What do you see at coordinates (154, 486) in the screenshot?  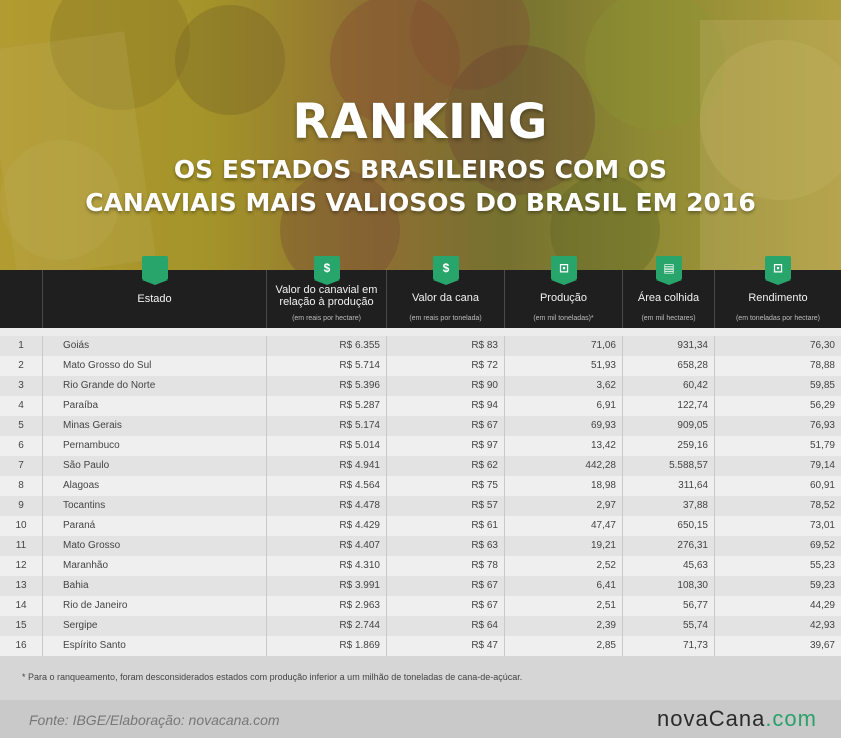 I see `cell-estado: Alagoas` at bounding box center [154, 486].